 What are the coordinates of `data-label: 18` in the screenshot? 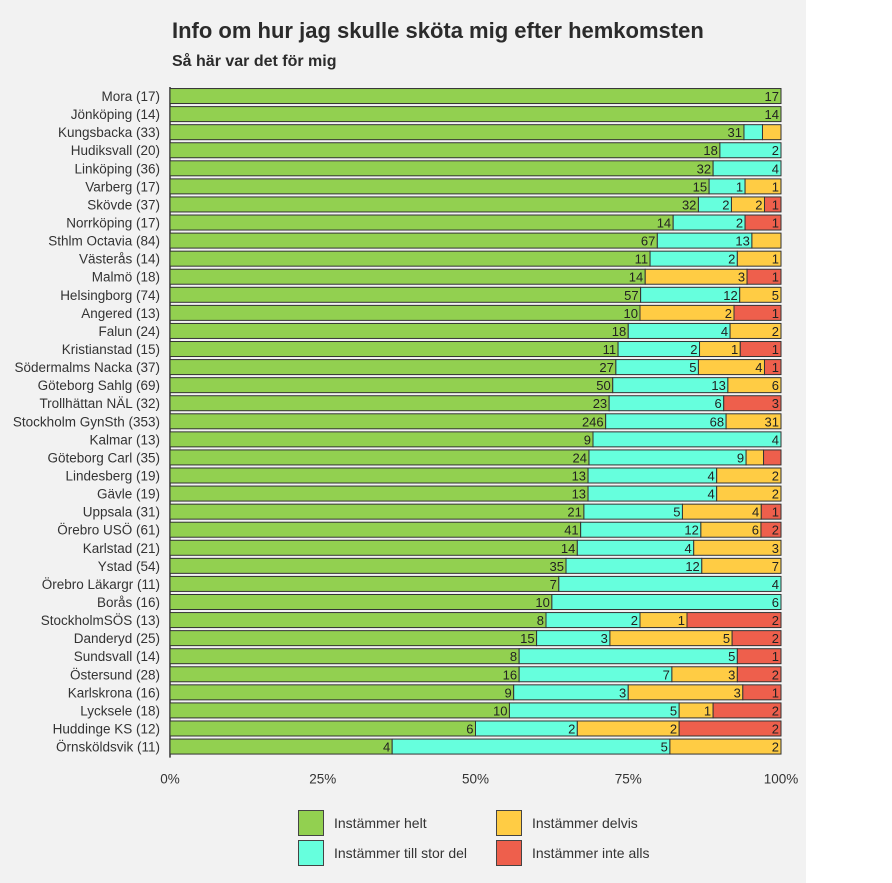 It's located at (619, 331).